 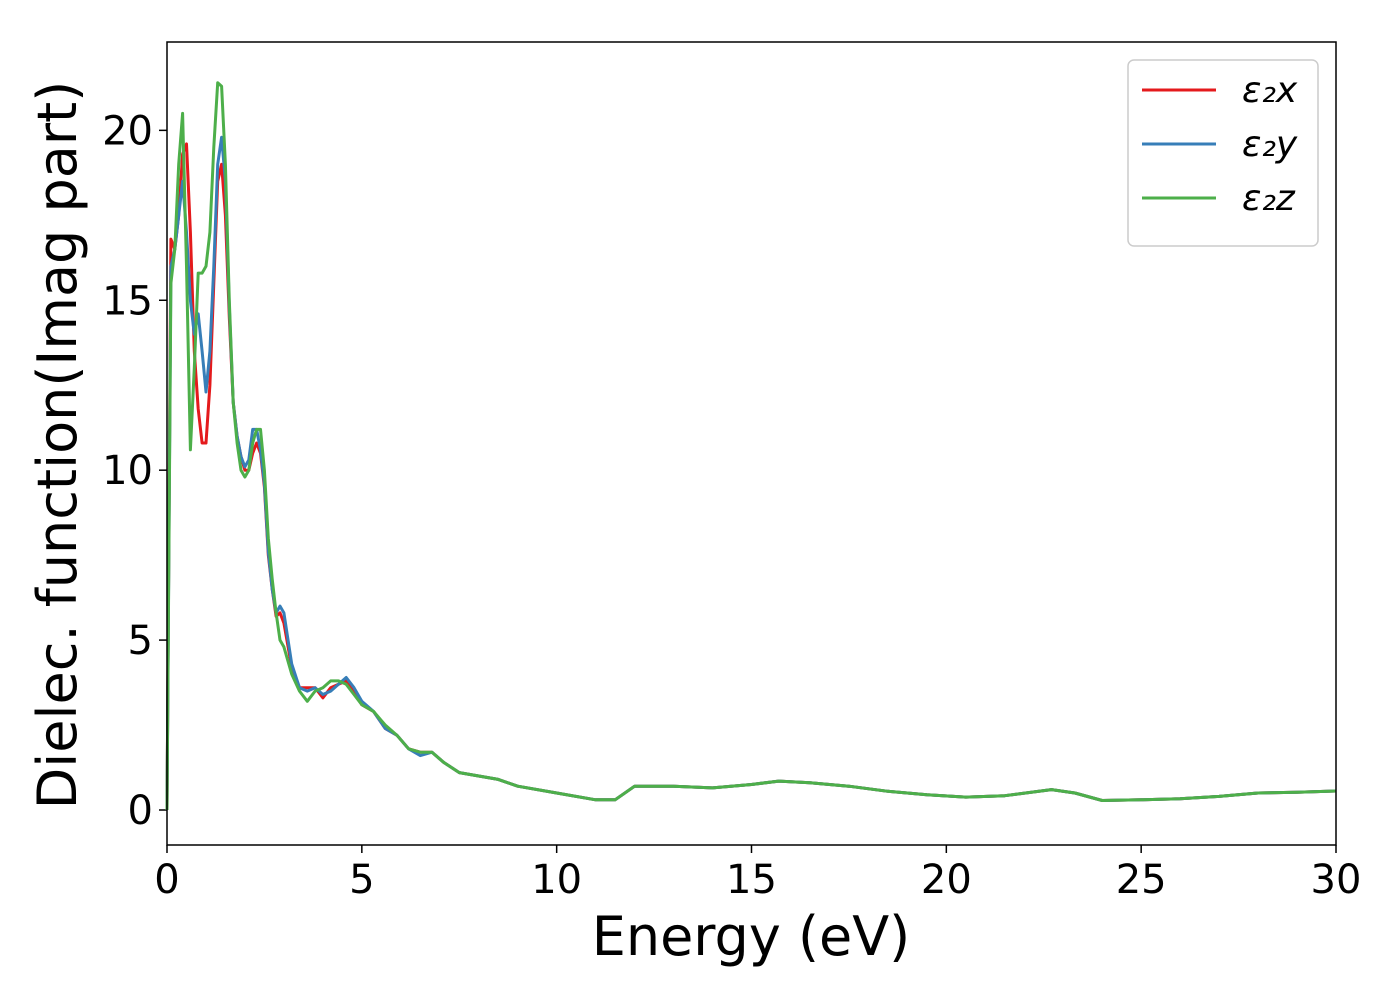 What do you see at coordinates (1270, 90) in the screenshot?
I see `legend-label: ε₂x` at bounding box center [1270, 90].